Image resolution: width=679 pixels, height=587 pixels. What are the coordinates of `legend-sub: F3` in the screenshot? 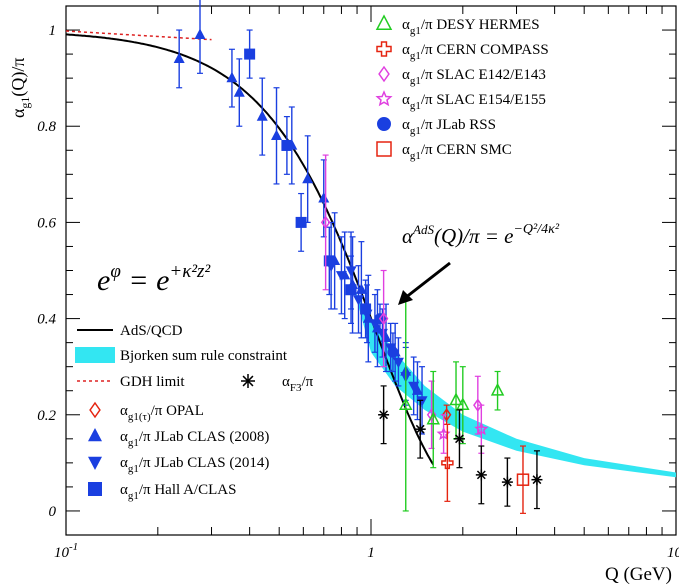 It's located at (296, 388).